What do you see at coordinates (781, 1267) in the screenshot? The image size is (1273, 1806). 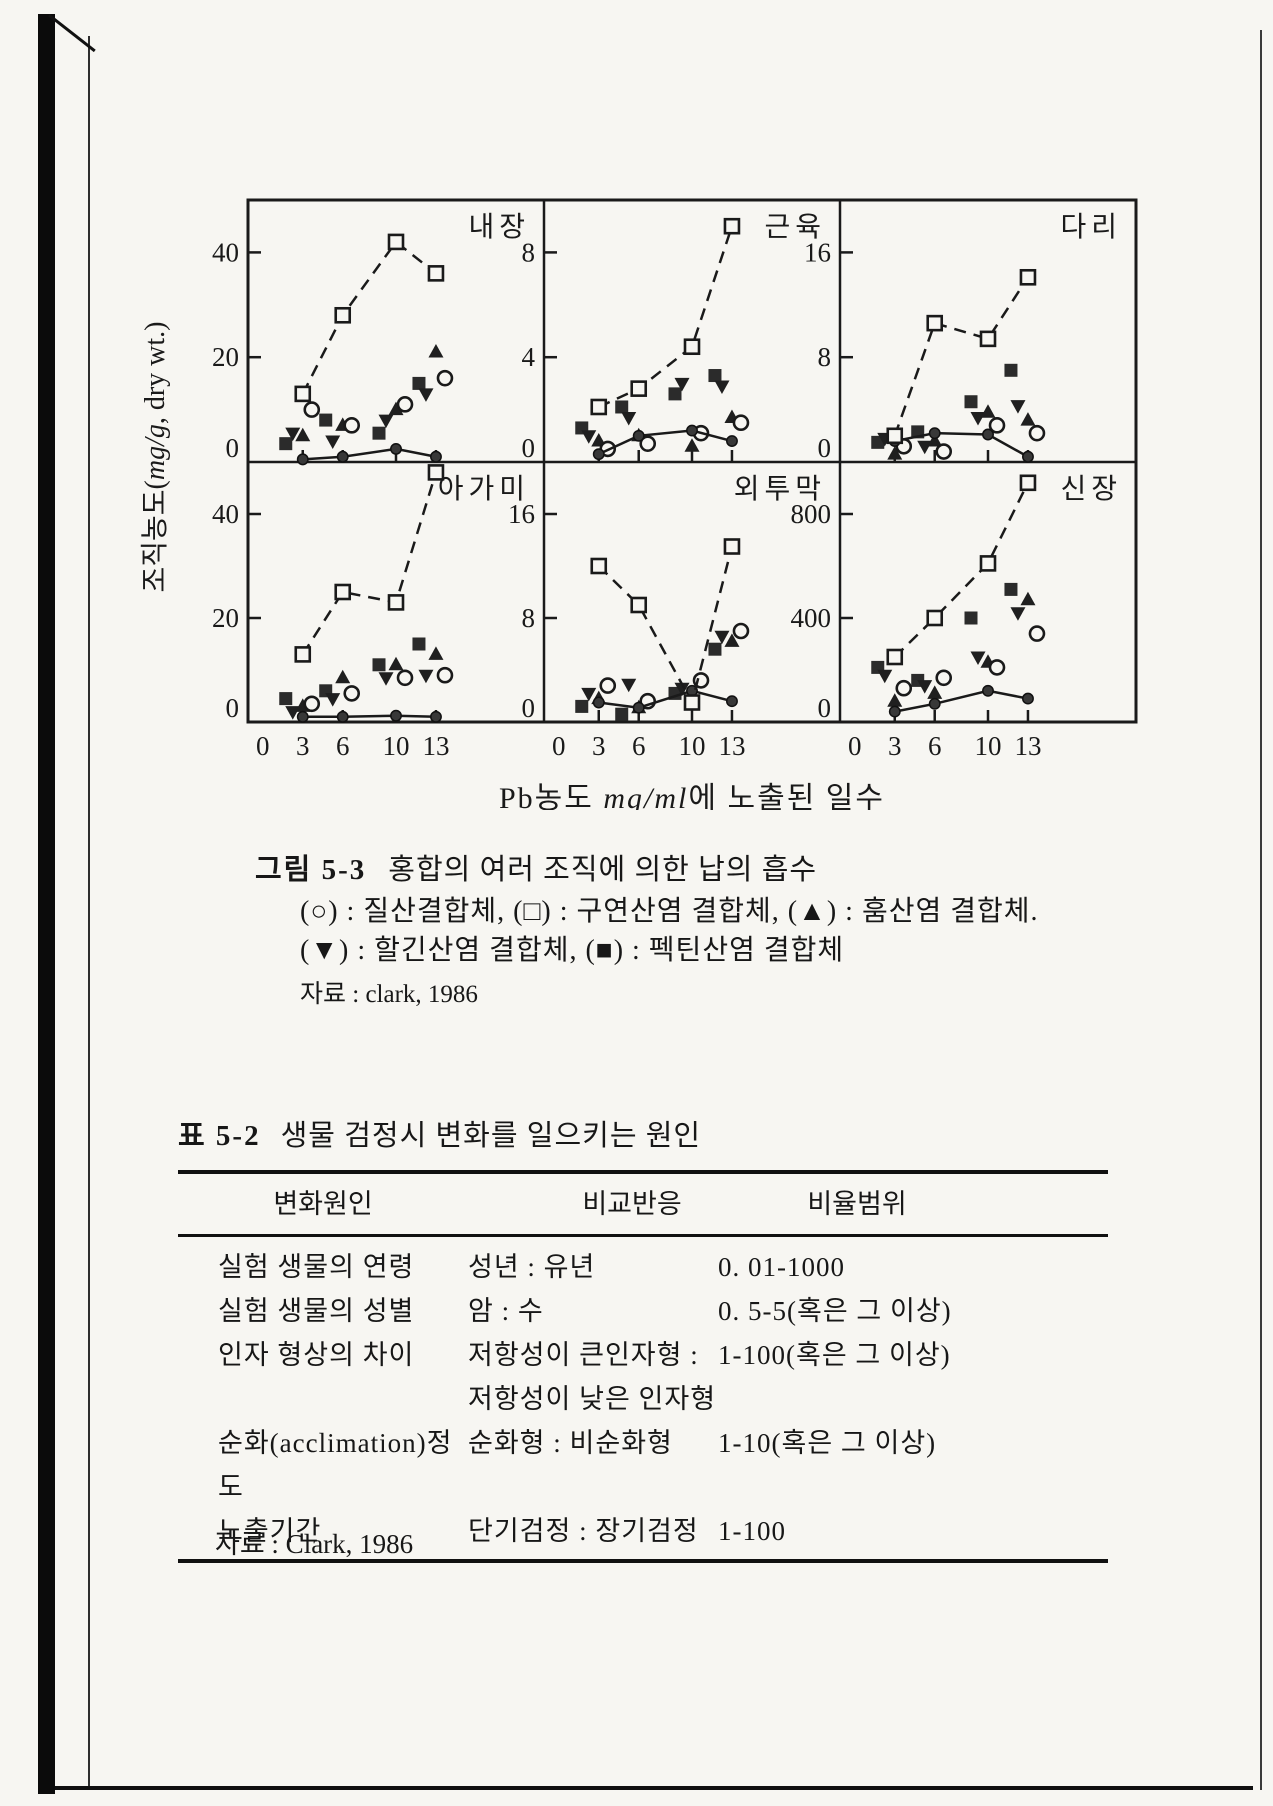 I see `table-cell-range: 0. 01-1000` at bounding box center [781, 1267].